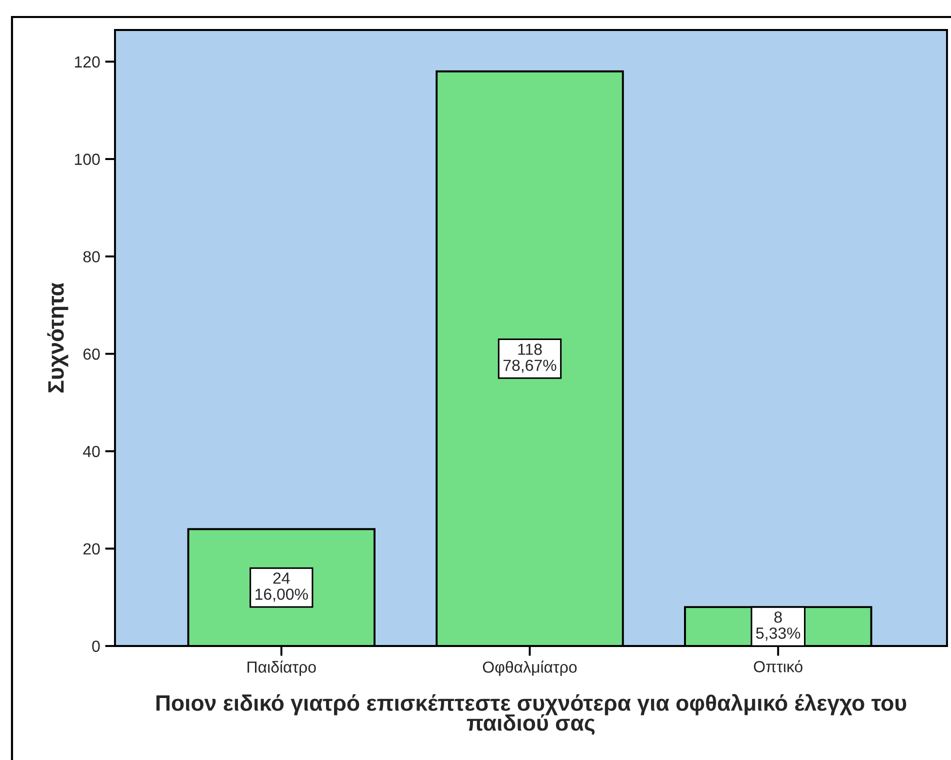 Image resolution: width=951 pixels, height=760 pixels. Describe the element at coordinates (282, 668) in the screenshot. I see `x-tick-label: Παιδίατρο` at that location.